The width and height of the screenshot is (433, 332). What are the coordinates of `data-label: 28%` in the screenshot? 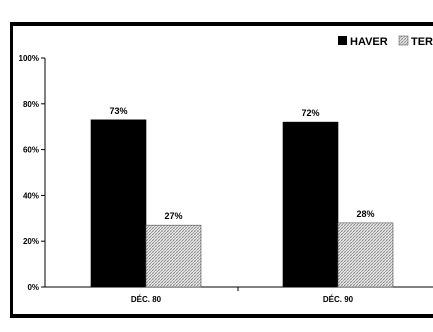 It's located at (365, 214).